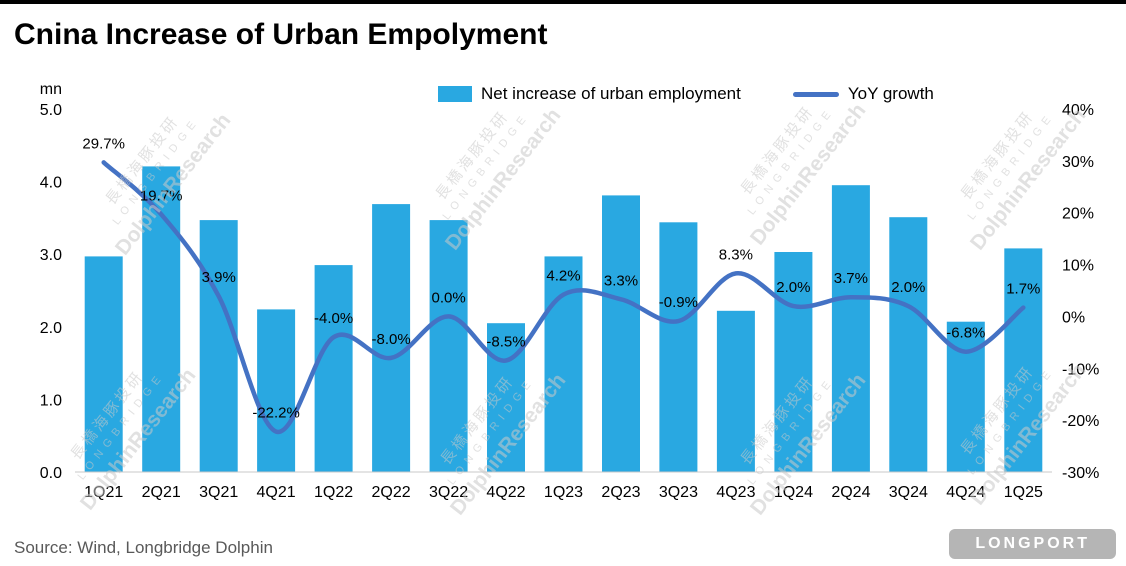 The image size is (1126, 566). Describe the element at coordinates (333, 318) in the screenshot. I see `yoy-data-label: -4.0%` at that location.